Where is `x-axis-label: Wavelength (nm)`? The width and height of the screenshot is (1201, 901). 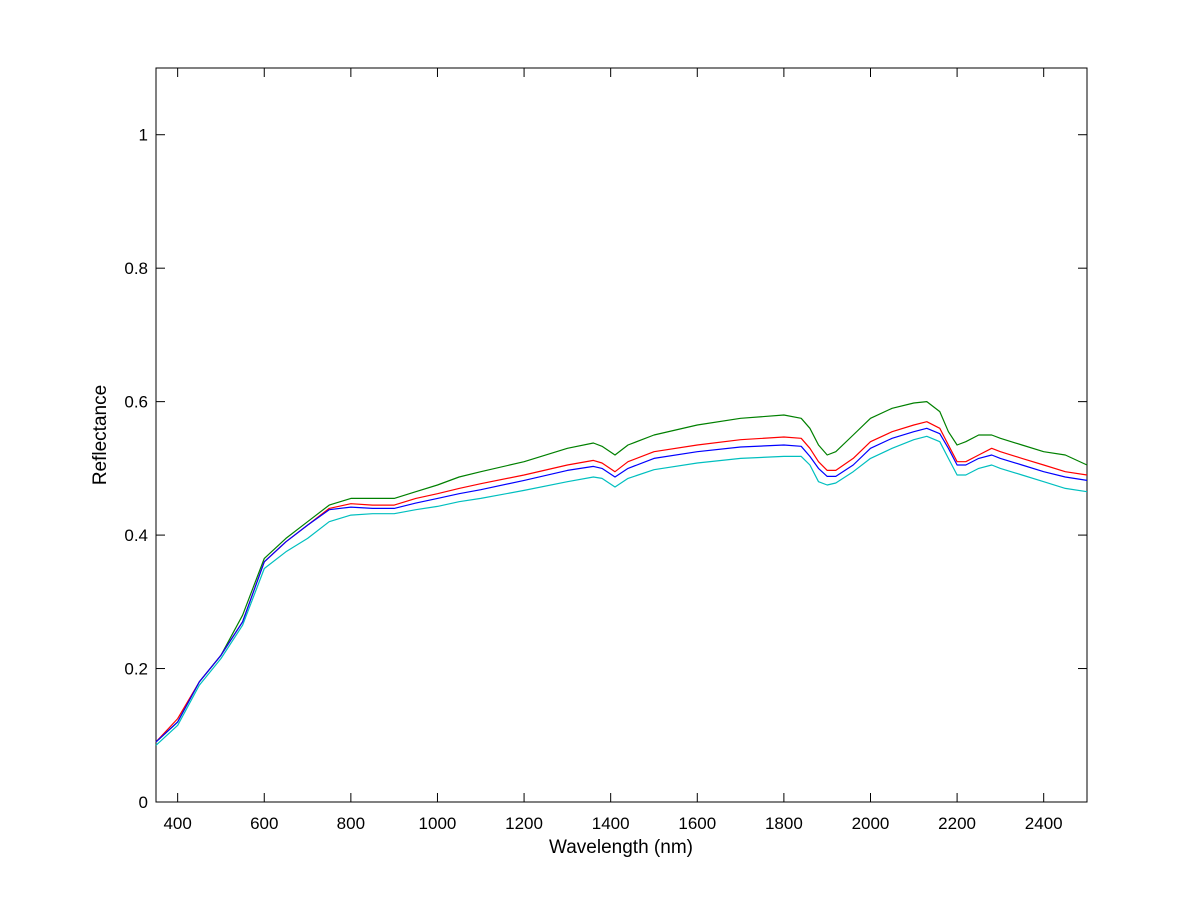 x-axis-label: Wavelength (nm) is located at coordinates (621, 847).